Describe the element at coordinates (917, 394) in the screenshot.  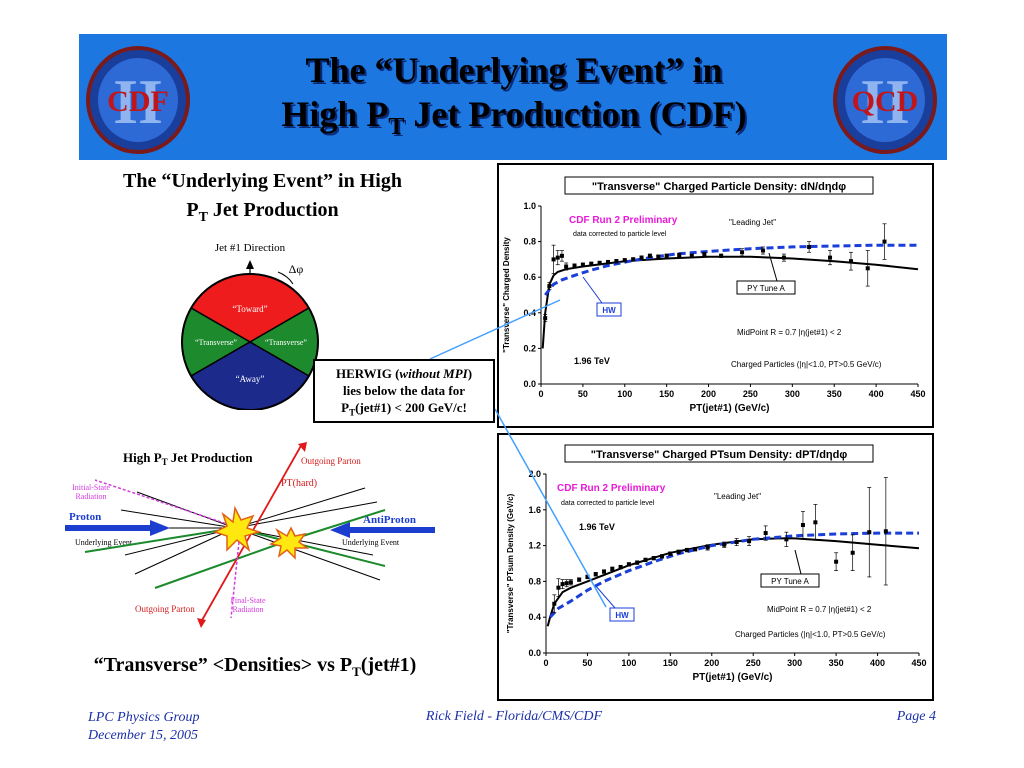
I see `x-tick-label: 450` at that location.